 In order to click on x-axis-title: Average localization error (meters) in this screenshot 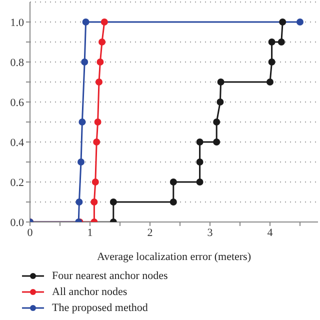, I will do `click(174, 257)`.